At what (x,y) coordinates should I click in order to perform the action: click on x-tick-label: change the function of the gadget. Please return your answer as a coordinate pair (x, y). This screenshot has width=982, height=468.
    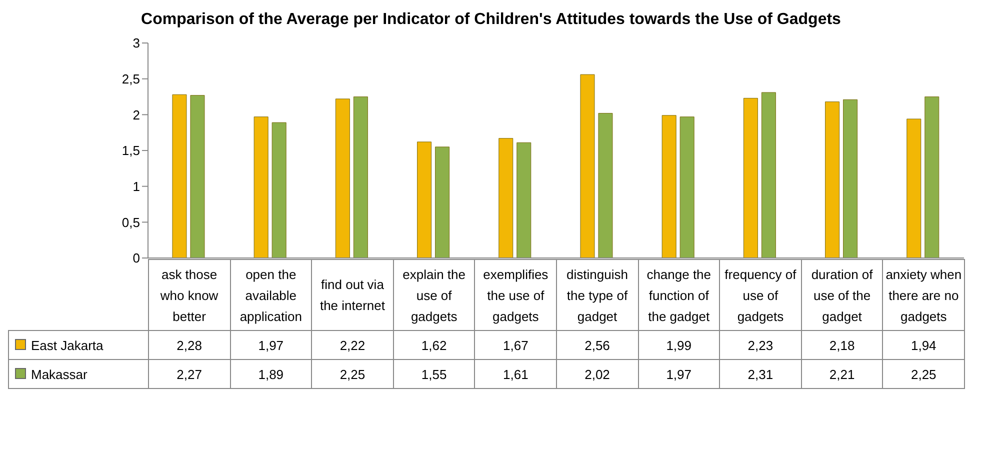
    Looking at the image, I should click on (679, 295).